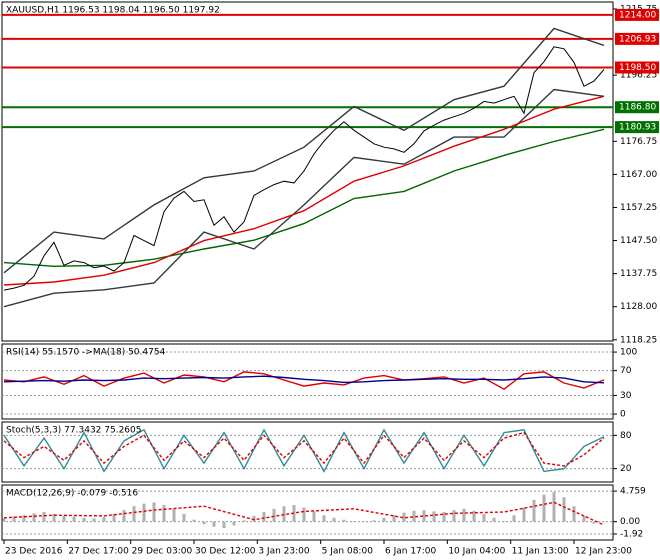  I want to click on level-label: 1198.50, so click(637, 68).